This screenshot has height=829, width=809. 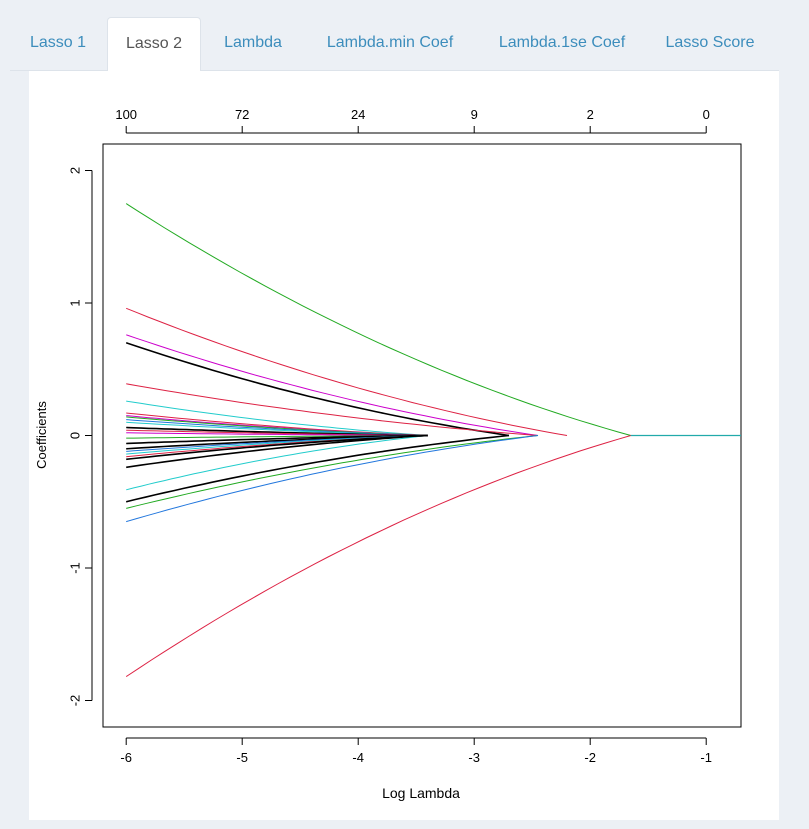 I want to click on y-tick-label: -1, so click(x=74, y=568).